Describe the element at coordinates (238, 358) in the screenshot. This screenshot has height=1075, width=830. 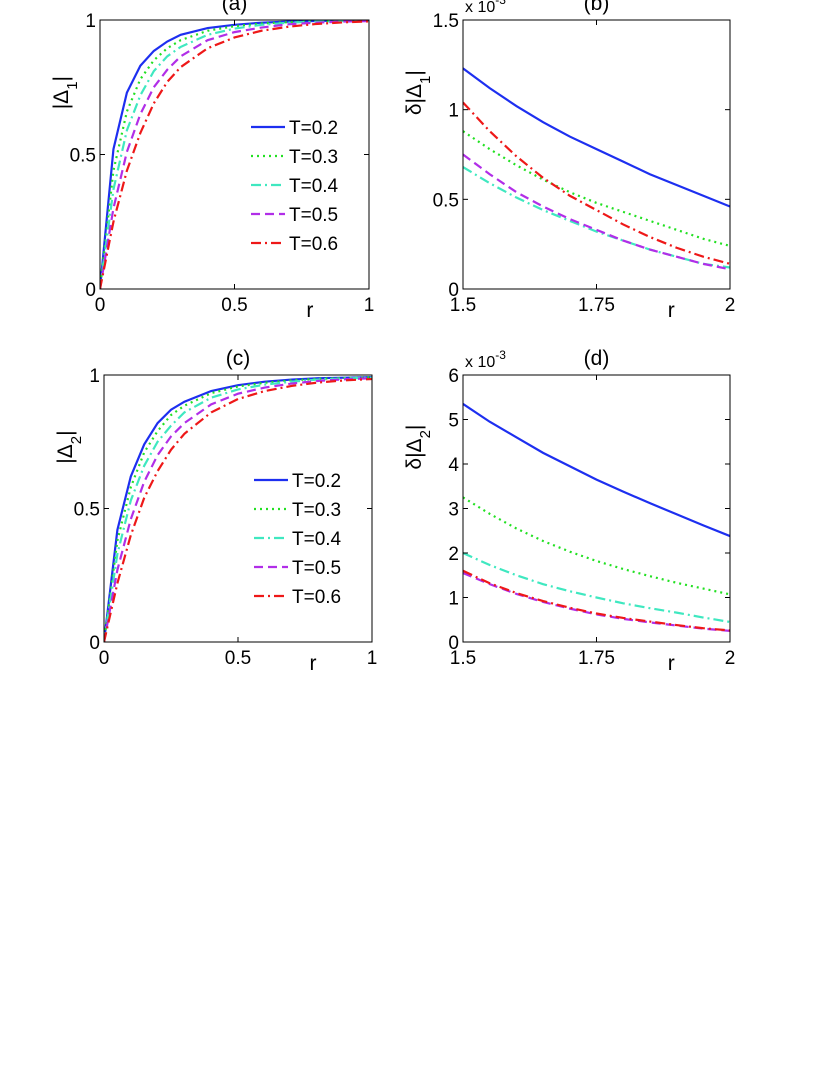
I see `panel-title: (c)` at that location.